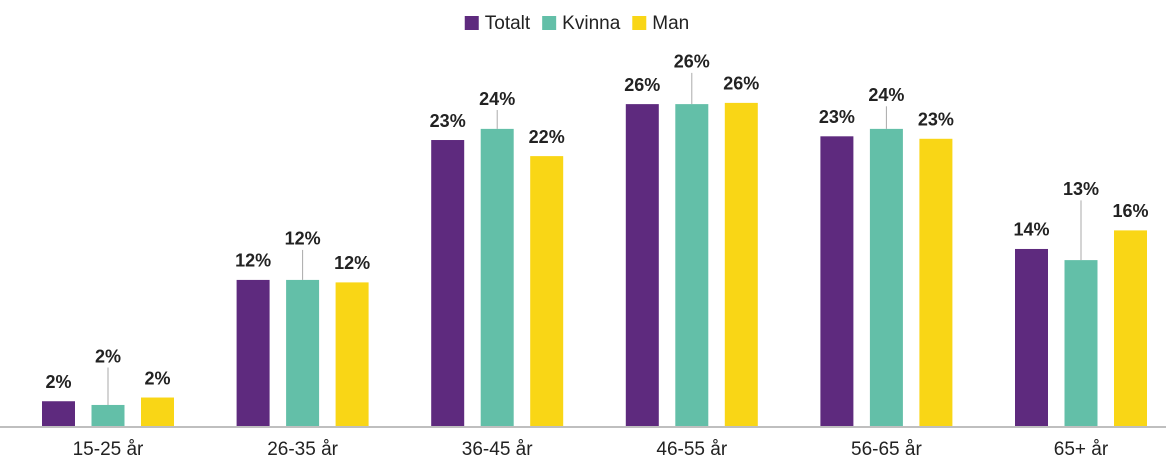 The width and height of the screenshot is (1166, 466). What do you see at coordinates (508, 23) in the screenshot?
I see `legend-label: Totalt` at bounding box center [508, 23].